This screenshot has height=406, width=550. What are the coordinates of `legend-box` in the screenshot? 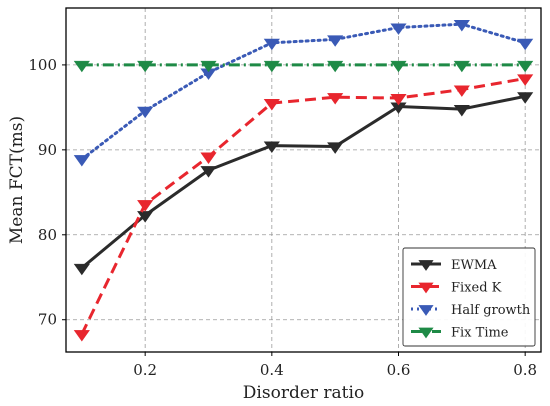 It's located at (469, 297).